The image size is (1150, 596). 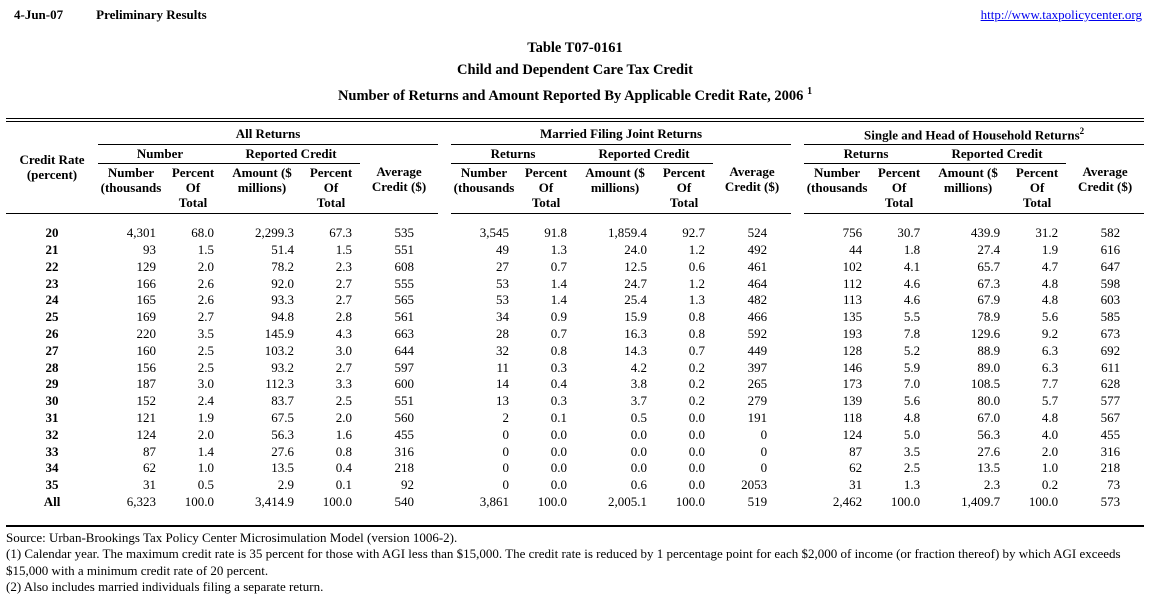 What do you see at coordinates (757, 384) in the screenshot?
I see `value-cell: 265` at bounding box center [757, 384].